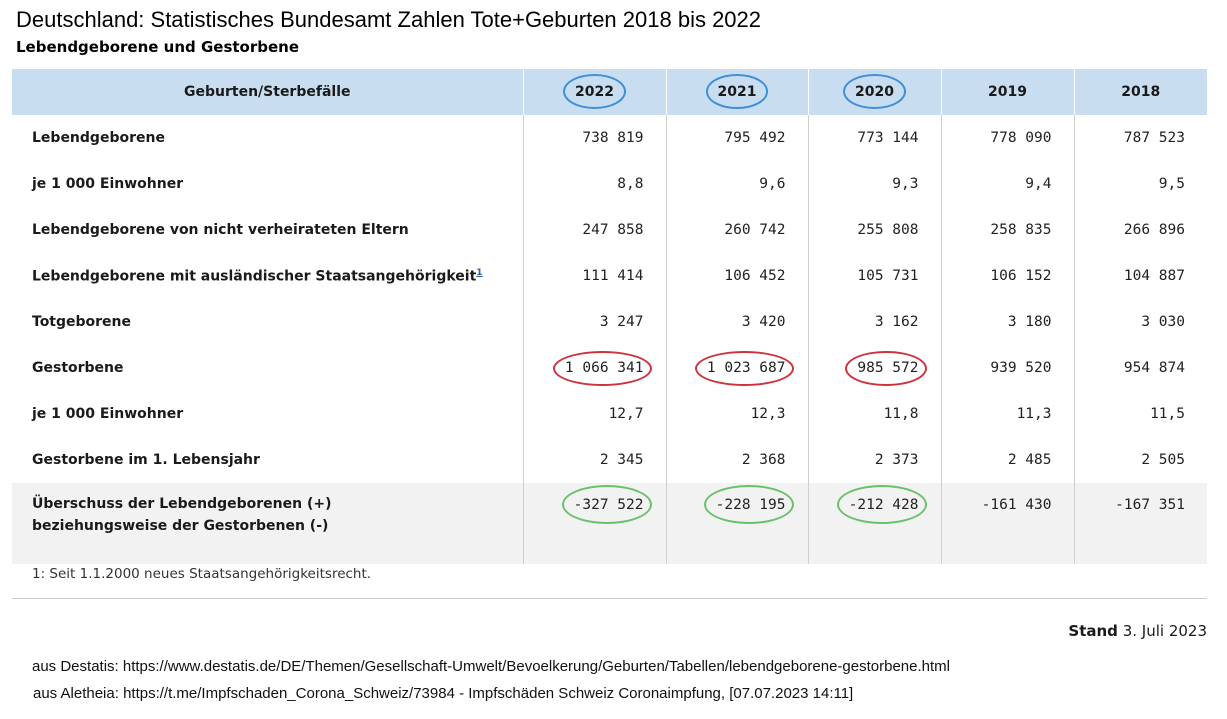  What do you see at coordinates (1163, 460) in the screenshot?
I see `cell-value: 2 505` at bounding box center [1163, 460].